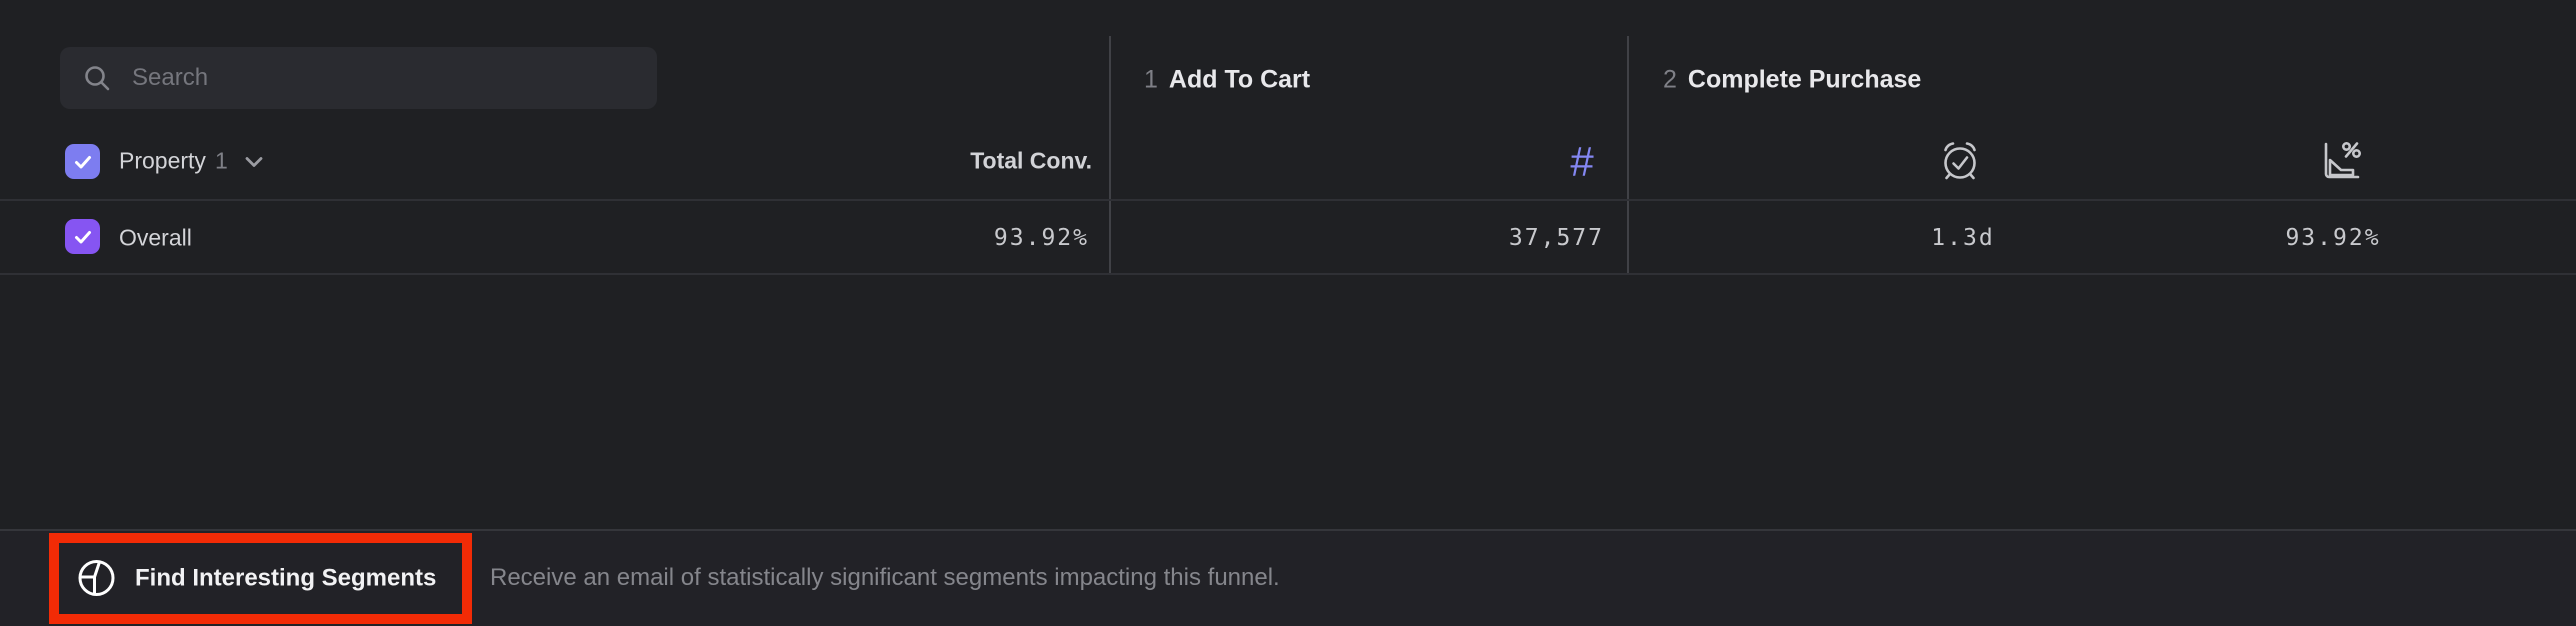 This screenshot has width=2576, height=626. Describe the element at coordinates (1288, 530) in the screenshot. I see `footer-separator` at that location.